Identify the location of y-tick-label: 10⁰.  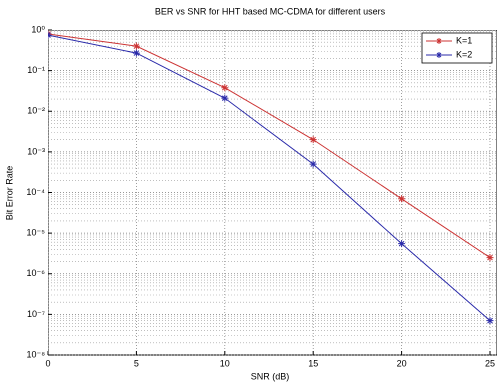
(38, 29).